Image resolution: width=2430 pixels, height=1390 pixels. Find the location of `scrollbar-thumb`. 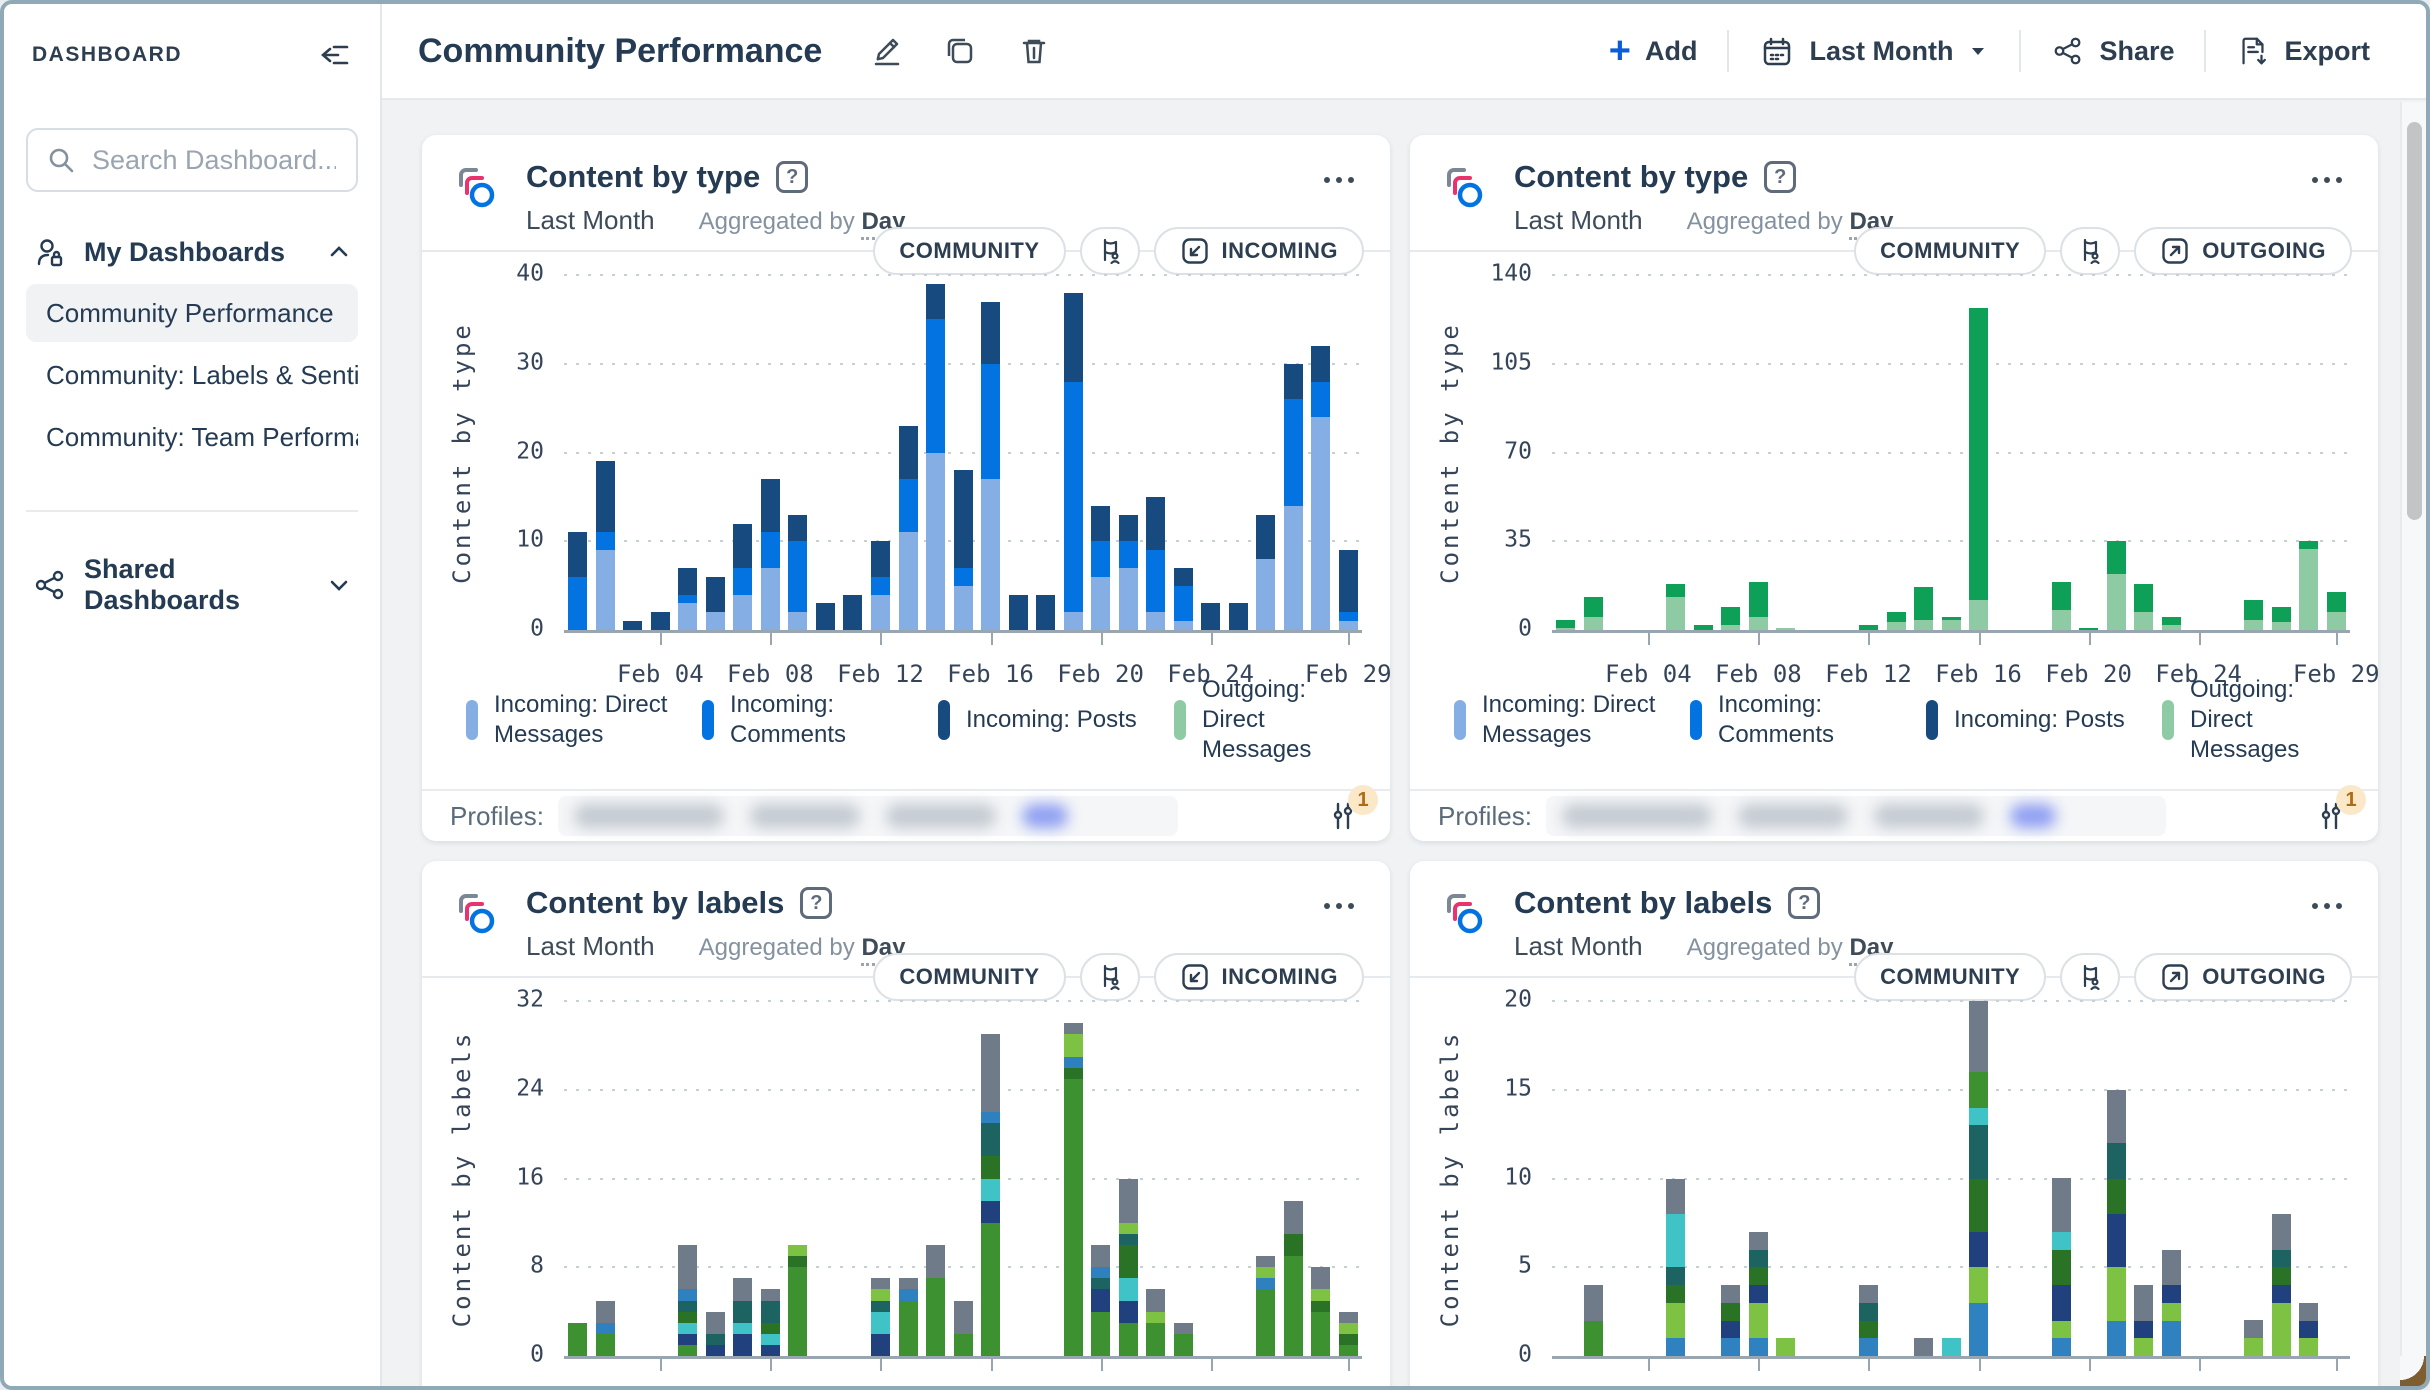

scrollbar-thumb is located at coordinates (2414, 321).